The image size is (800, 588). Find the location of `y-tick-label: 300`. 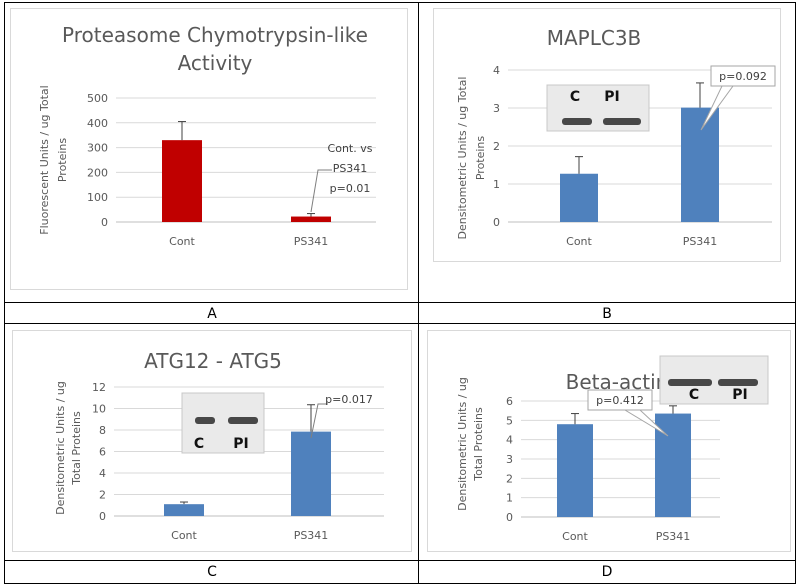

y-tick-label: 300 is located at coordinates (97, 148).